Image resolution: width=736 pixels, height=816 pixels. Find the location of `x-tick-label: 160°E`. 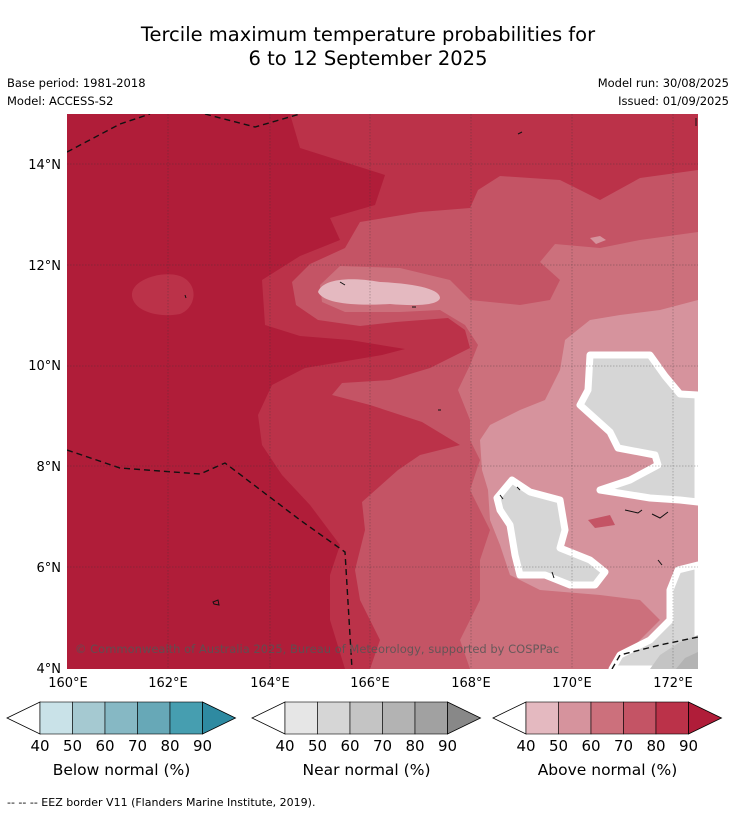

x-tick-label: 160°E is located at coordinates (68, 683).